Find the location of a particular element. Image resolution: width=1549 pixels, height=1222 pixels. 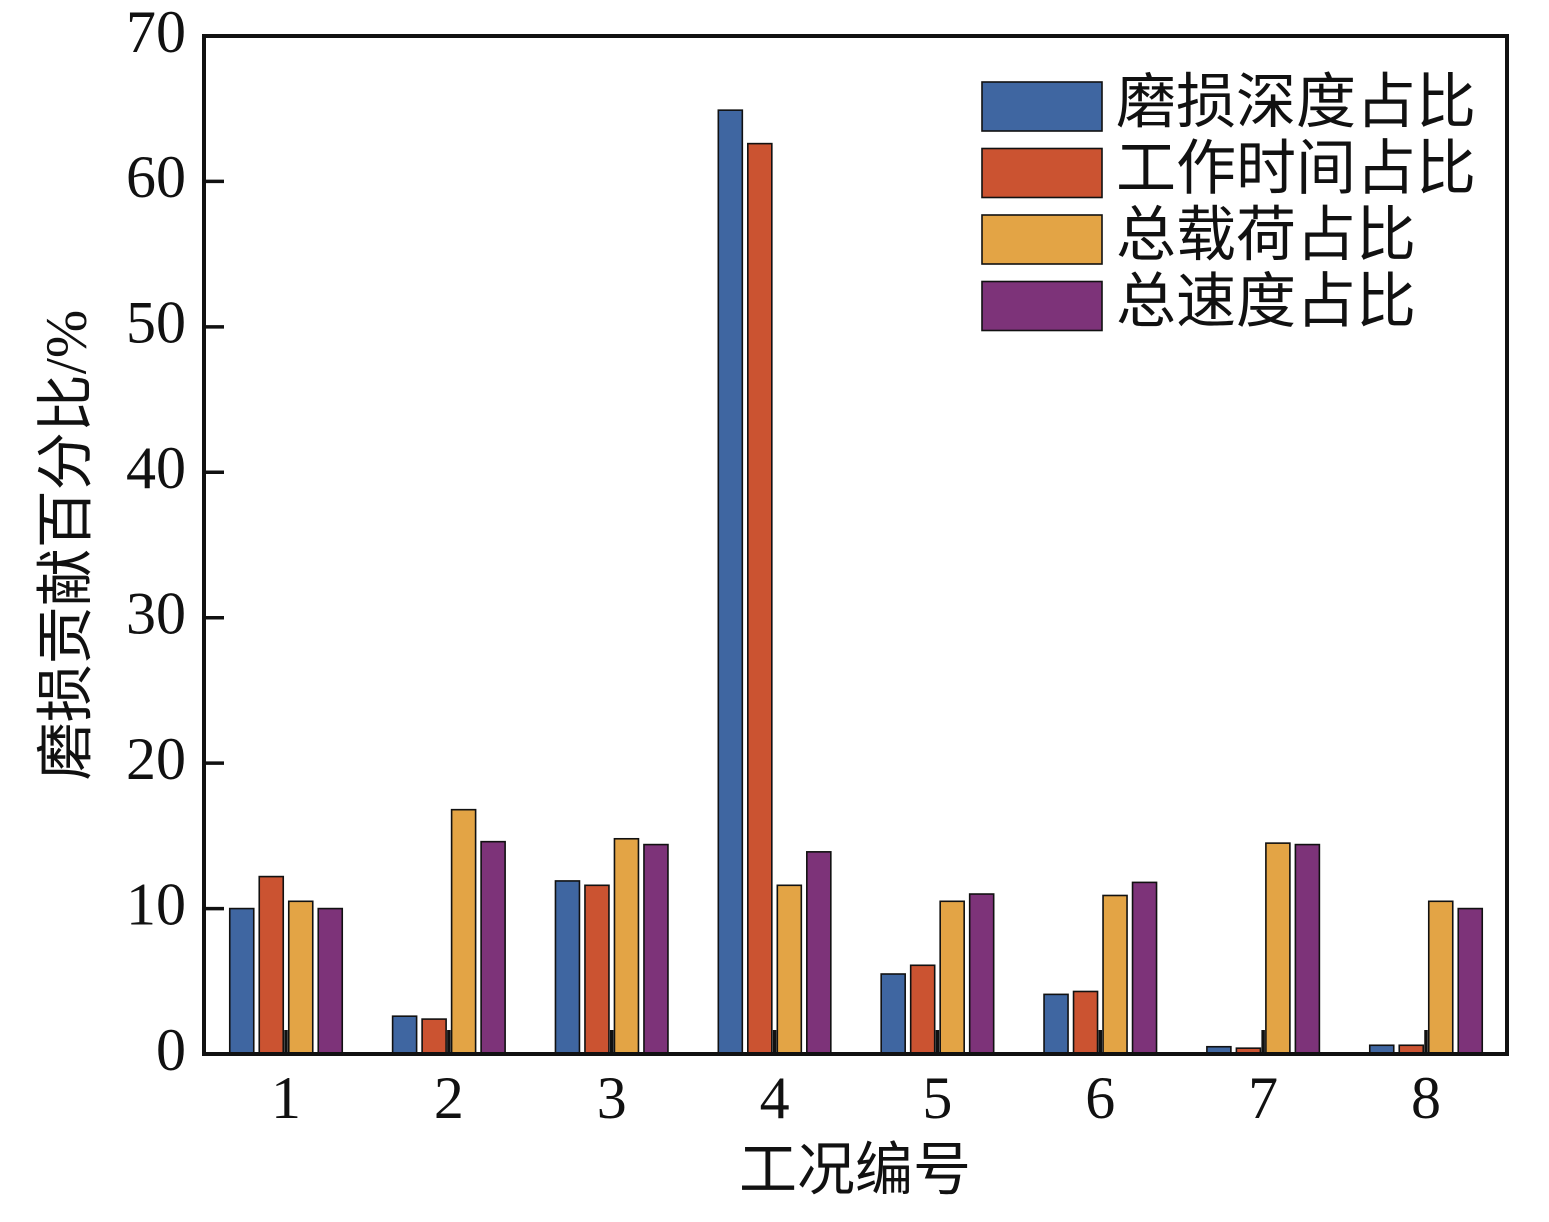

x-tick-label: 2 is located at coordinates (449, 1098).